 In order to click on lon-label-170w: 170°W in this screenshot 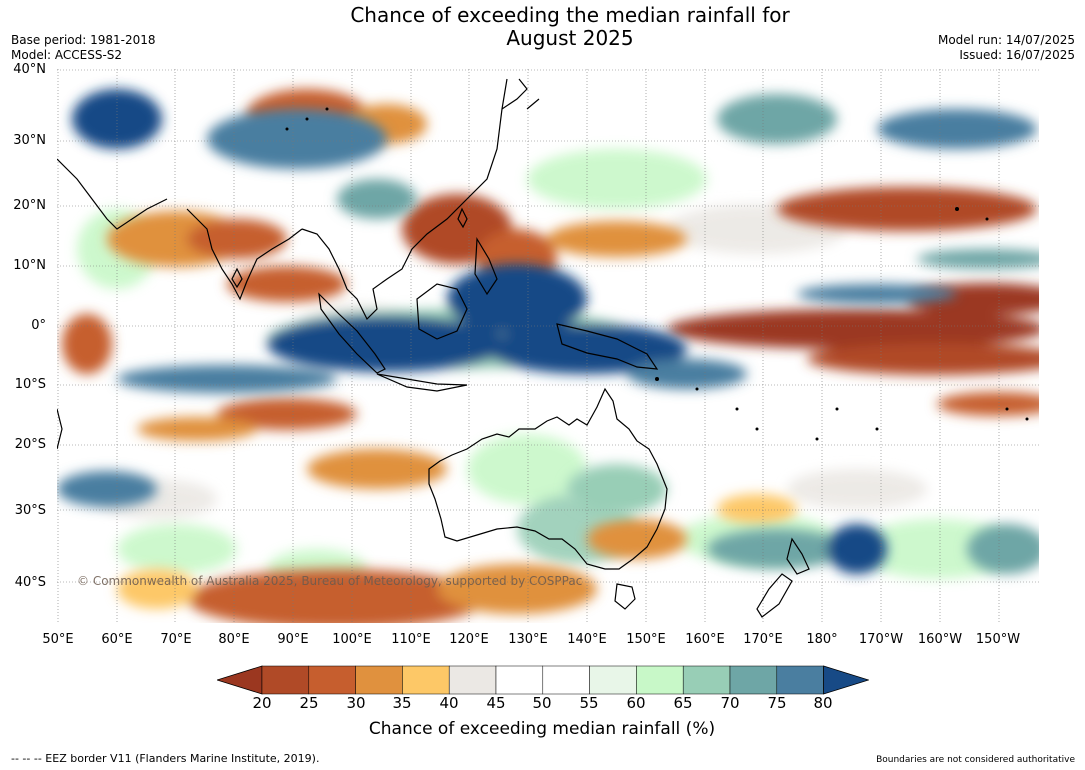, I will do `click(881, 639)`.